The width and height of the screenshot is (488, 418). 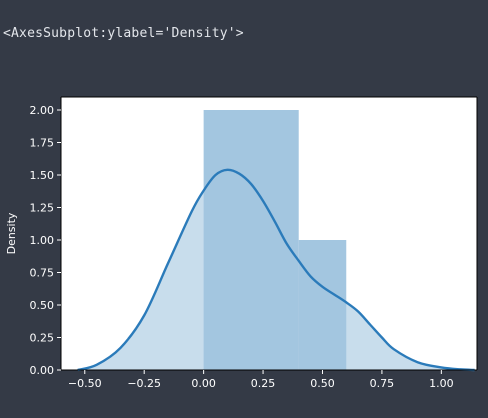 I want to click on x-tick-label: 0.25, so click(x=263, y=383).